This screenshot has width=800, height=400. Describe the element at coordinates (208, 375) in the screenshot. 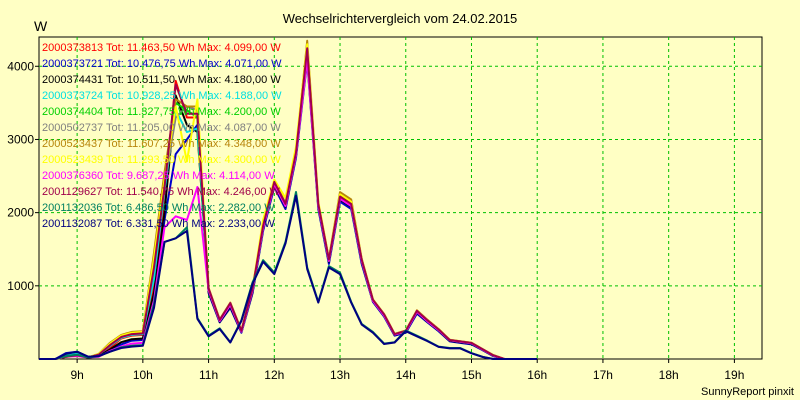

I see `x-tick-label: 11h` at that location.